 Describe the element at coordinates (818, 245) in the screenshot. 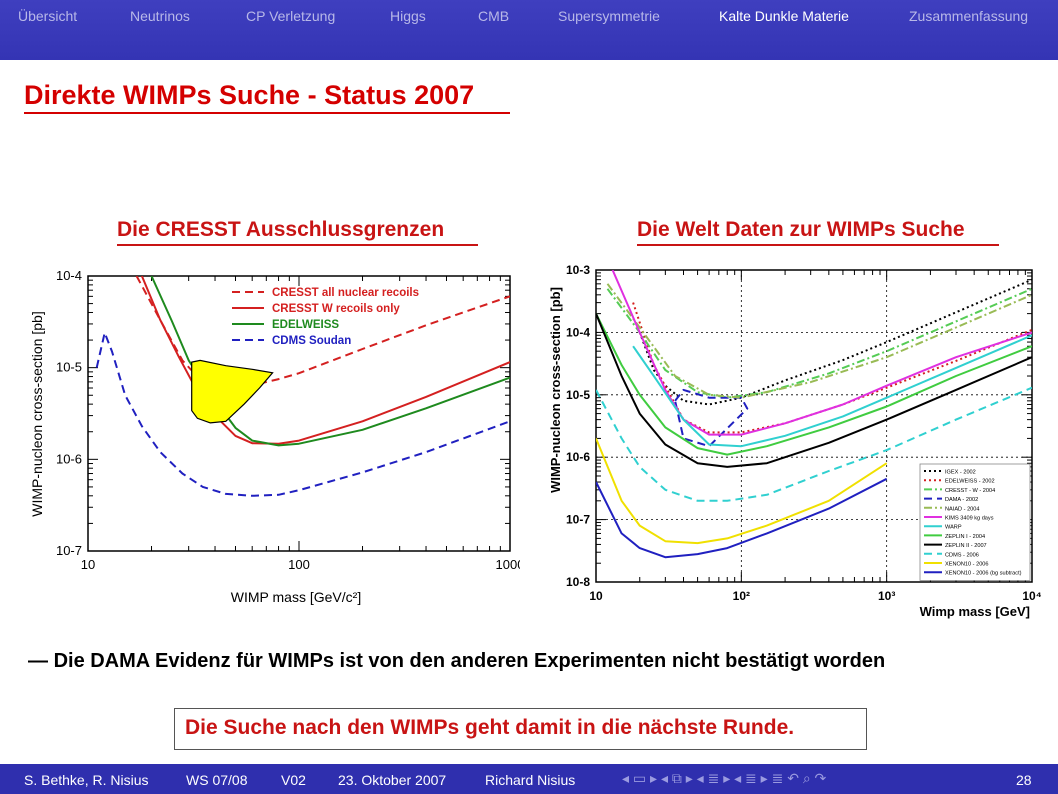

I see `right-heading-underline` at that location.